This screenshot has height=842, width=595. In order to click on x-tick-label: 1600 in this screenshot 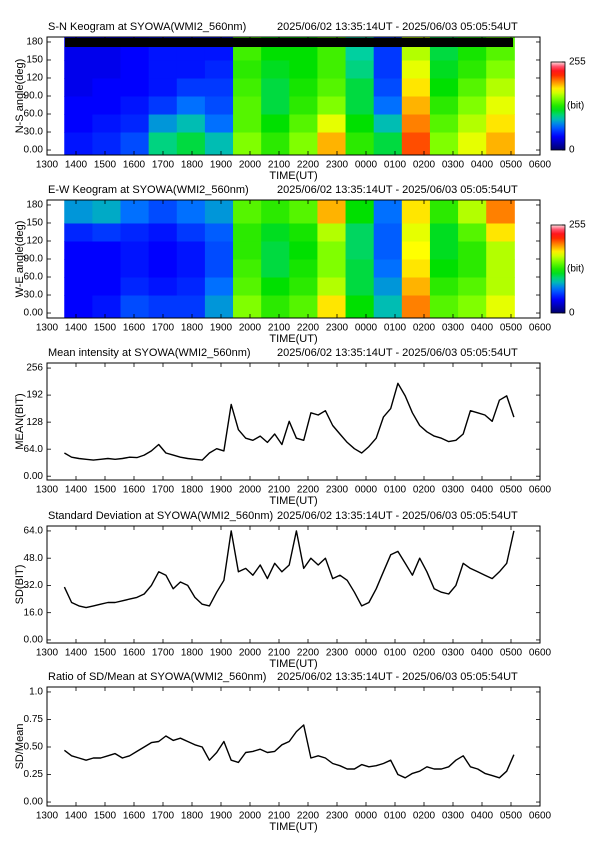, I will do `click(134, 328)`.